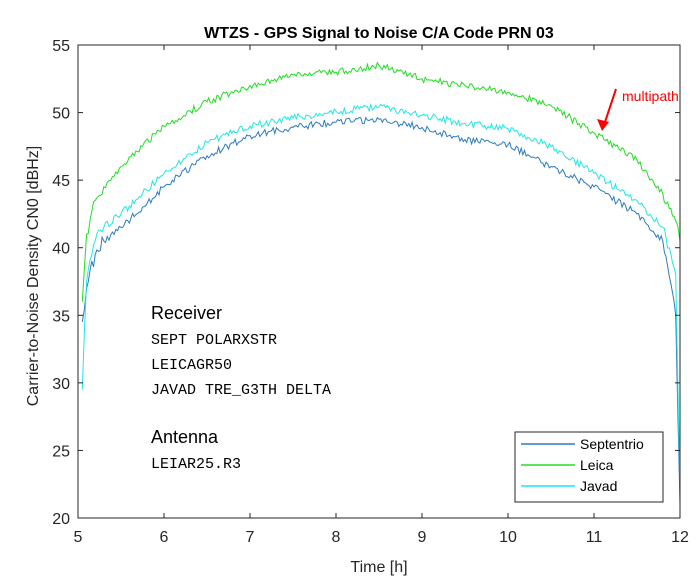  Describe the element at coordinates (594, 537) in the screenshot. I see `x-tick-label: 11` at that location.